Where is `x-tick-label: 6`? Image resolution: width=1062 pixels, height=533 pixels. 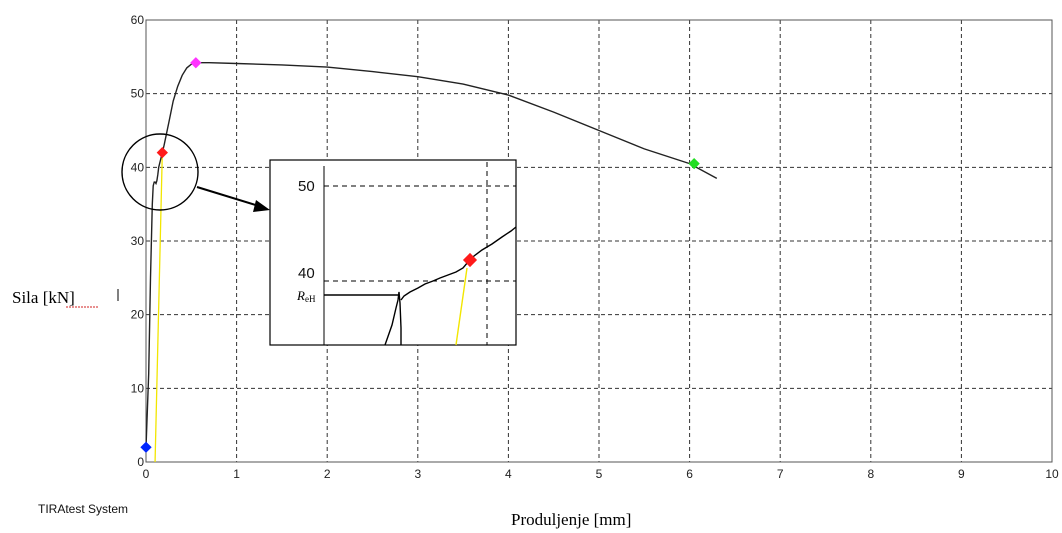
x-tick-label: 6 is located at coordinates (689, 474).